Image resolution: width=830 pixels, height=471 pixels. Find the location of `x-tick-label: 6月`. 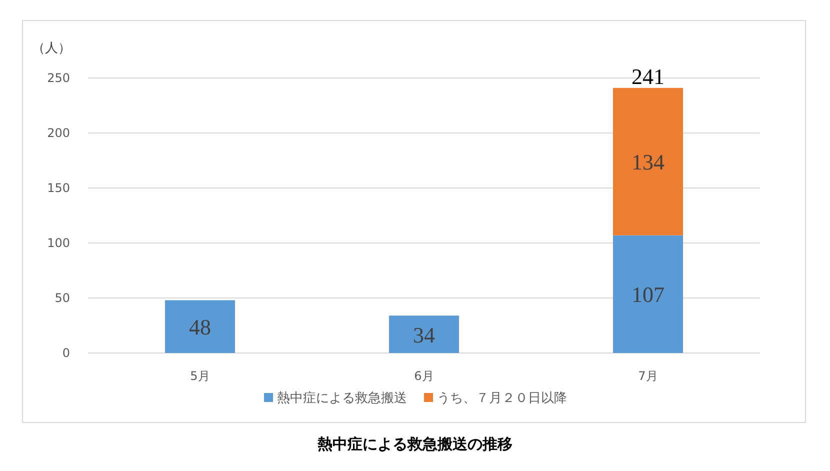

x-tick-label: 6月 is located at coordinates (424, 376).